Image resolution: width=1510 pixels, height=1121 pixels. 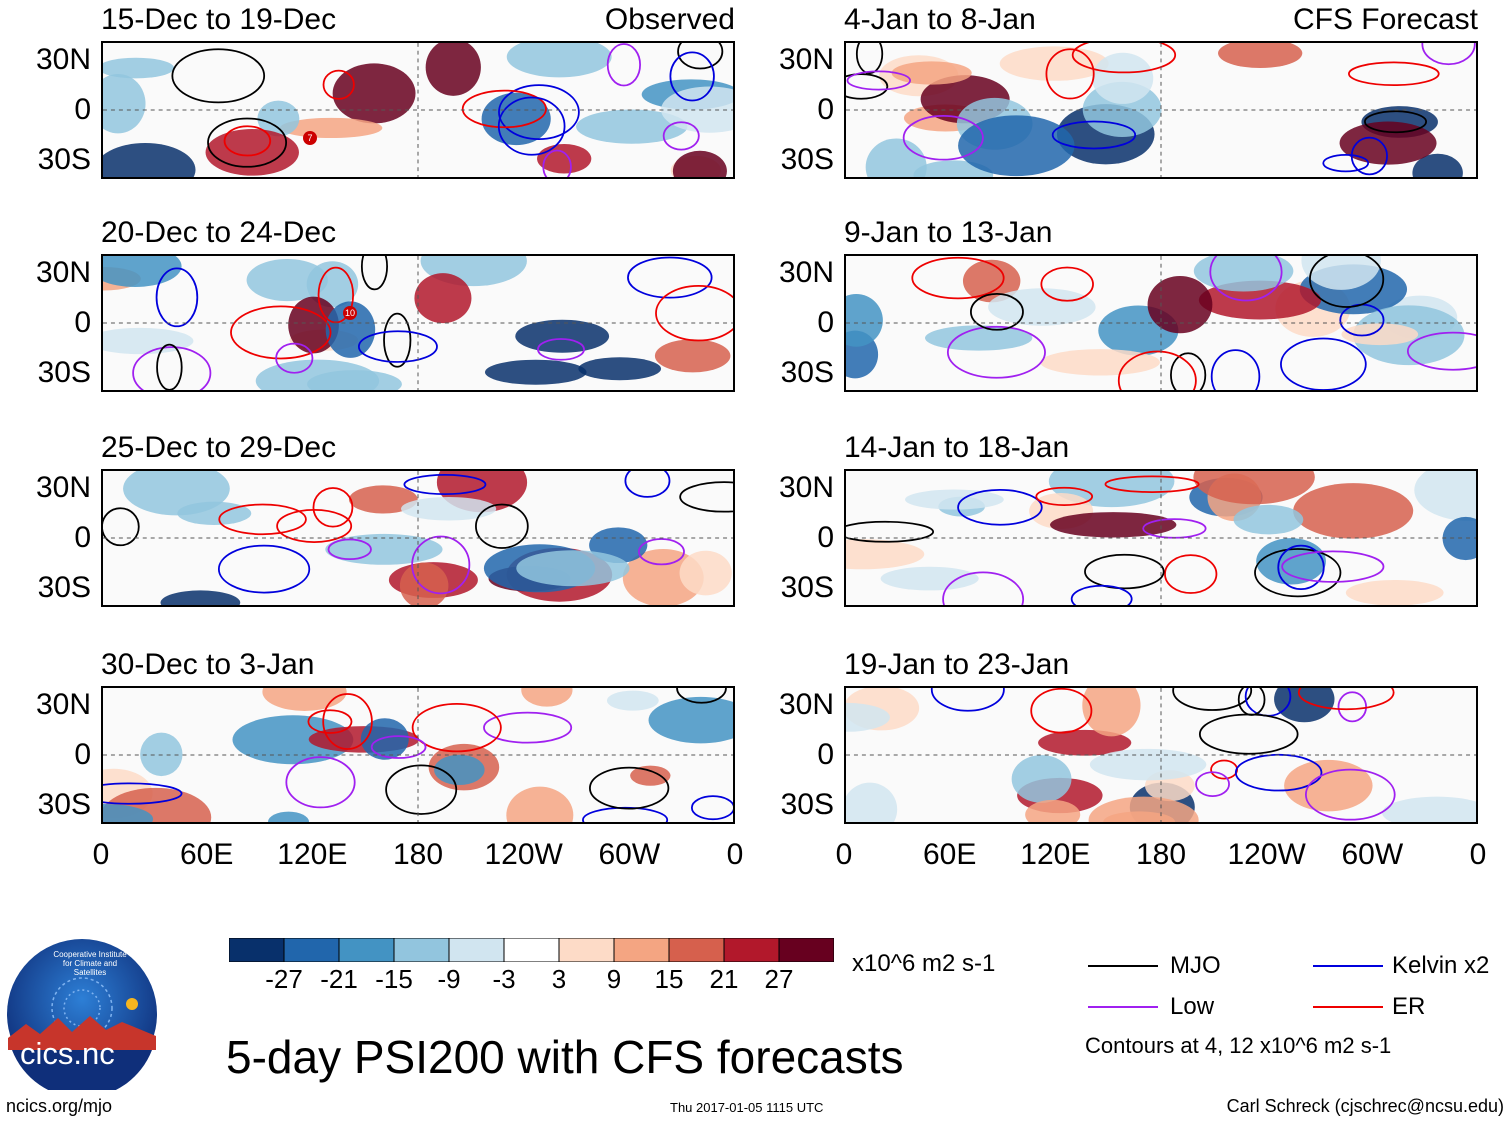 I want to click on panel-title-fcs-4: 19-Jan to 23-Jan, so click(x=957, y=664).